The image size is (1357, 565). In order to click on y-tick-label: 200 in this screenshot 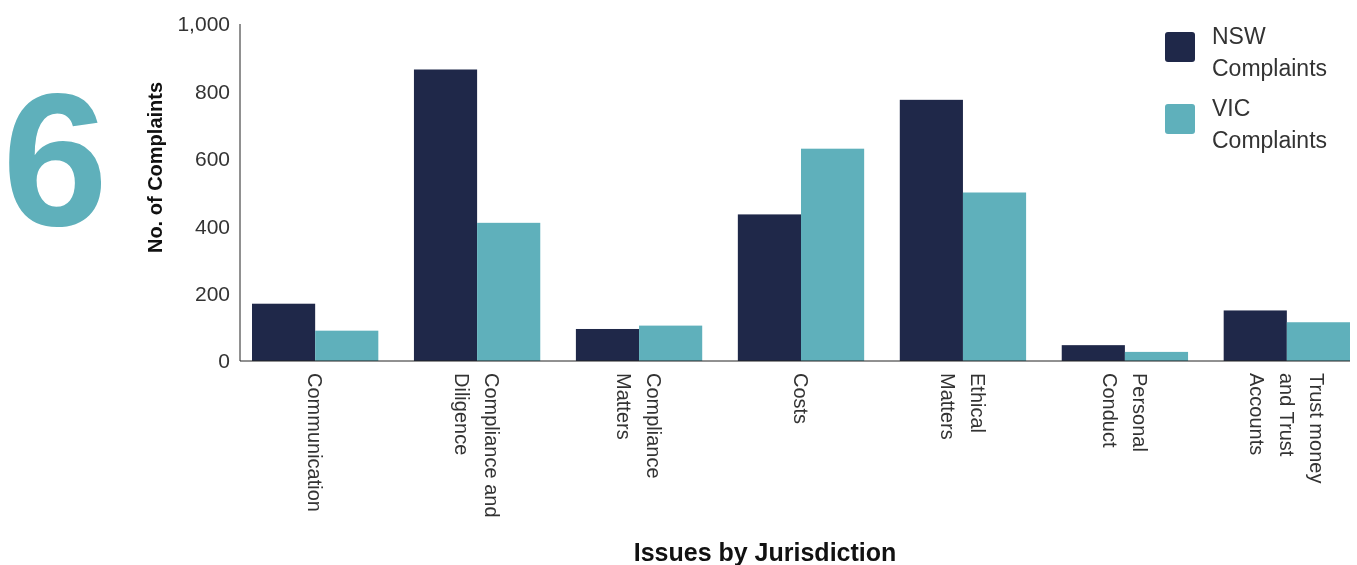, I will do `click(212, 293)`.